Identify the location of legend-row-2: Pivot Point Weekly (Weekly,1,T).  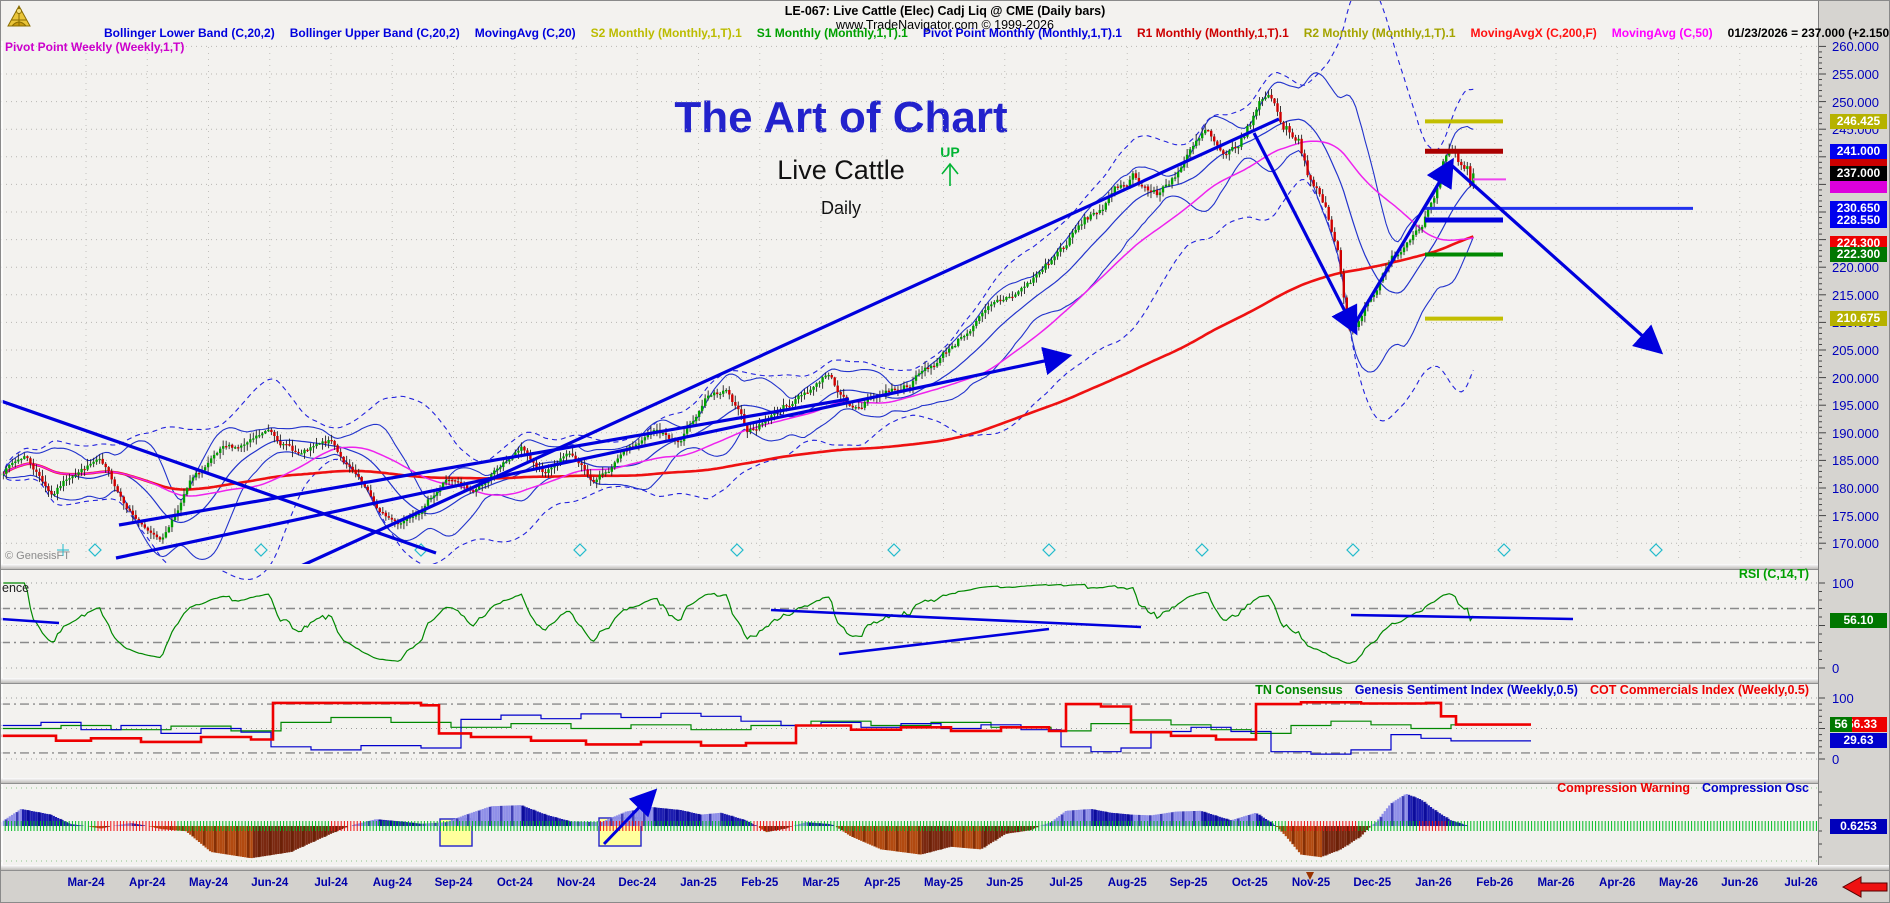
(102, 47).